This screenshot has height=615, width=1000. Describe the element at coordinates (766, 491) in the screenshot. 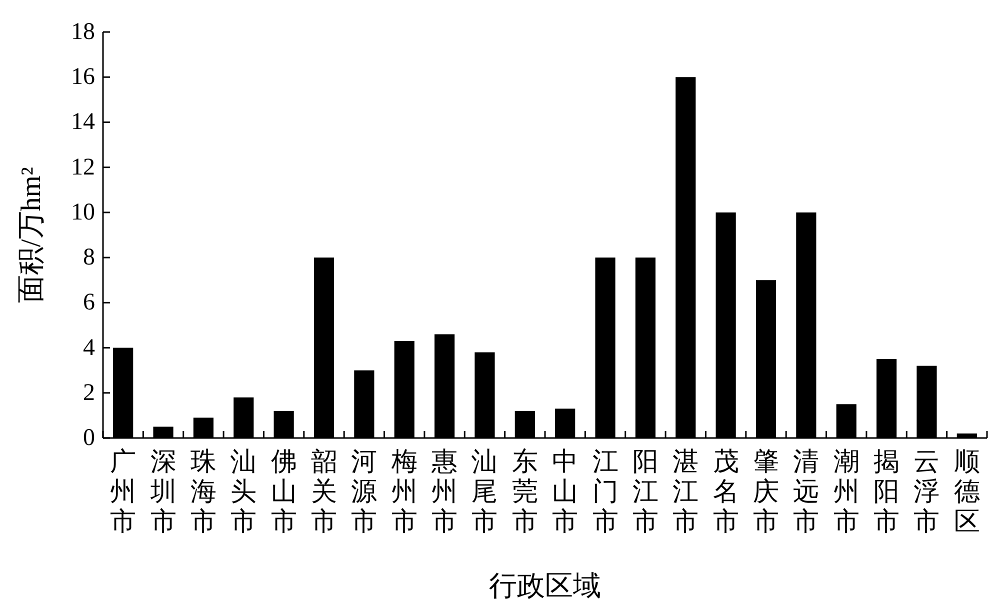

I see `x-tick-label: 肇庆市` at that location.